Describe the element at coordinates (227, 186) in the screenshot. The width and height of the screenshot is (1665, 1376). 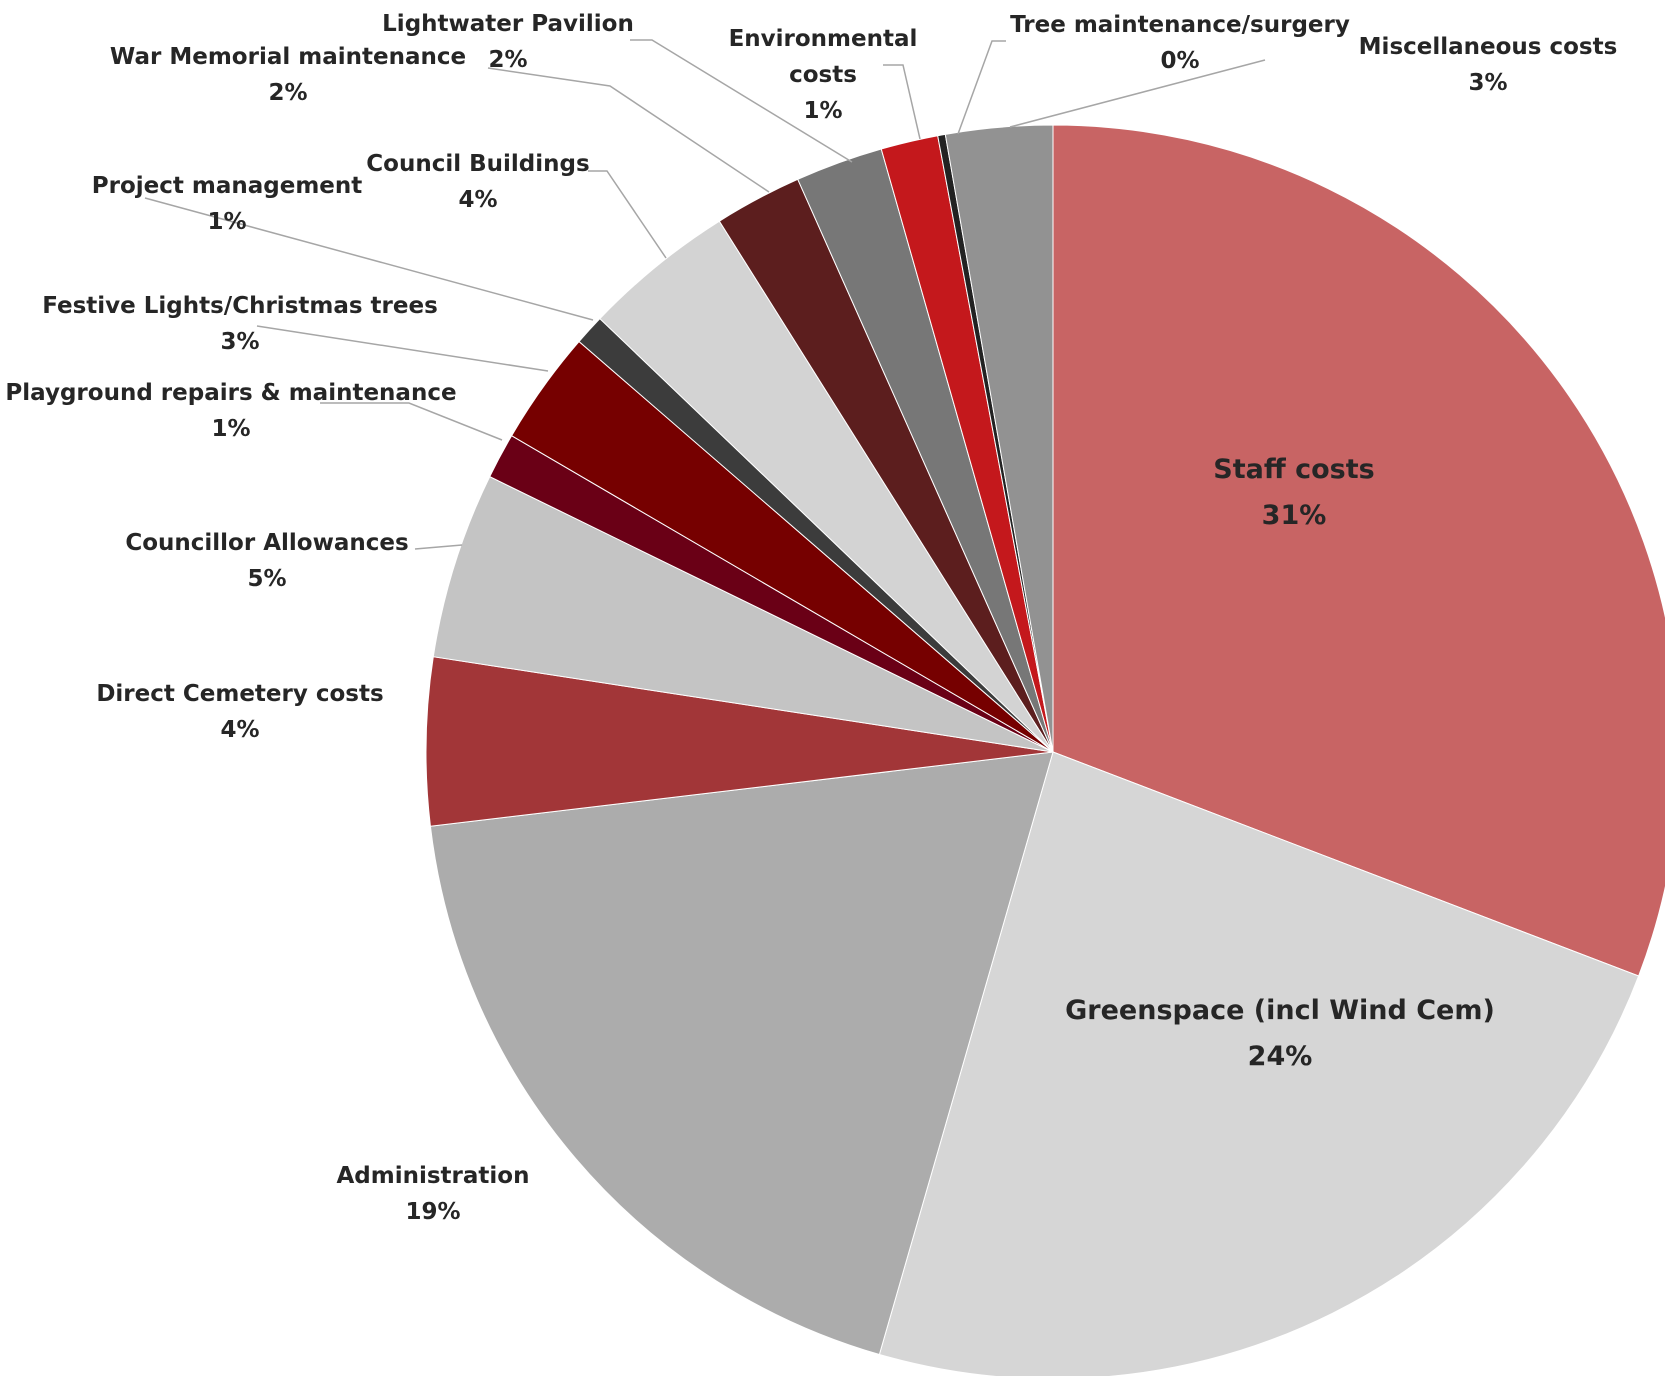
I see `slice-category-label: Project management` at that location.